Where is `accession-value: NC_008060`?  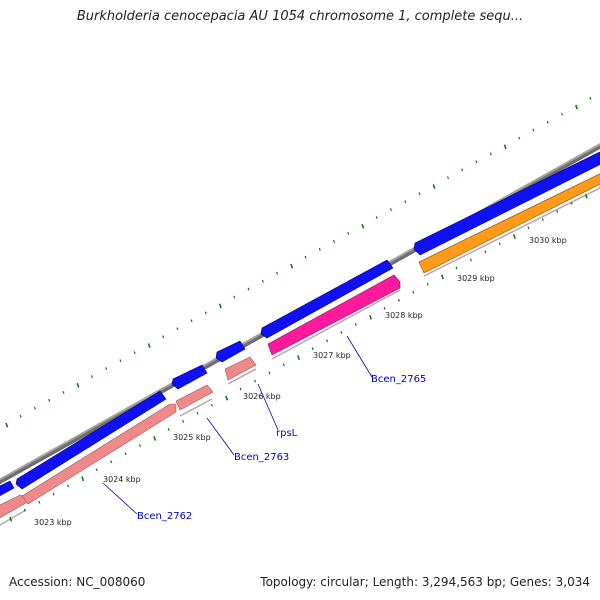
accession-value: NC_008060 is located at coordinates (111, 582).